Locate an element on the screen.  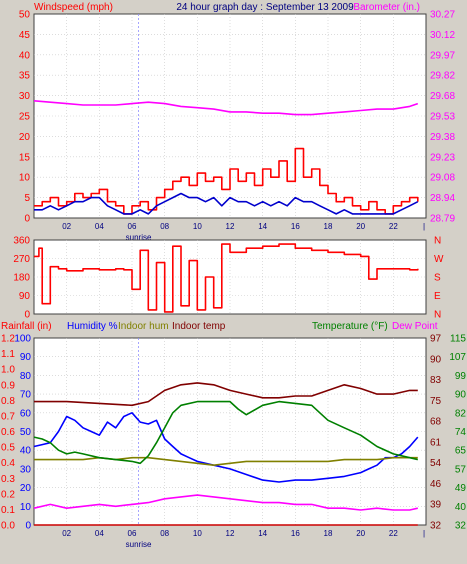
direction-series is located at coordinates (226, 278).